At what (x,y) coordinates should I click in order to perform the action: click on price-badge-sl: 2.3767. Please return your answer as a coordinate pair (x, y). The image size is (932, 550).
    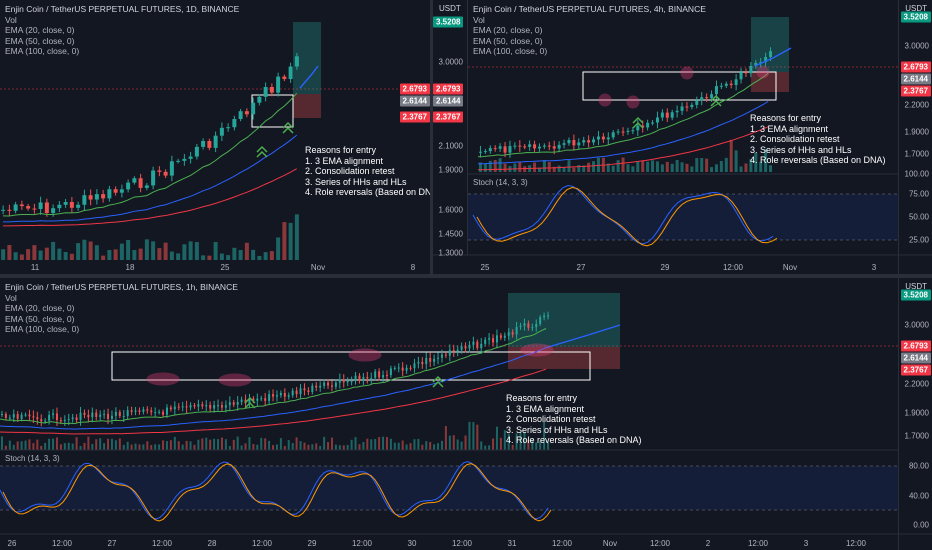
    Looking at the image, I should click on (414, 117).